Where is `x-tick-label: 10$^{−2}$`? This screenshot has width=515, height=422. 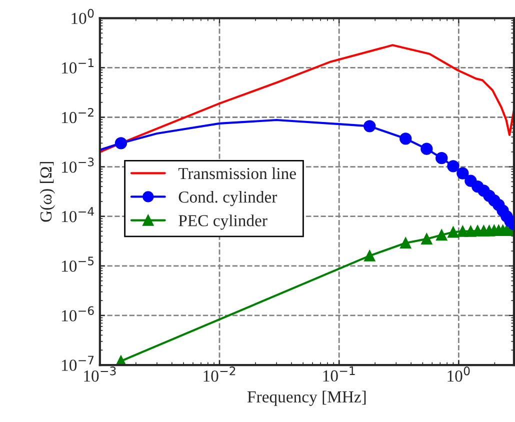 x-tick-label: 10$^{−2}$ is located at coordinates (220, 374).